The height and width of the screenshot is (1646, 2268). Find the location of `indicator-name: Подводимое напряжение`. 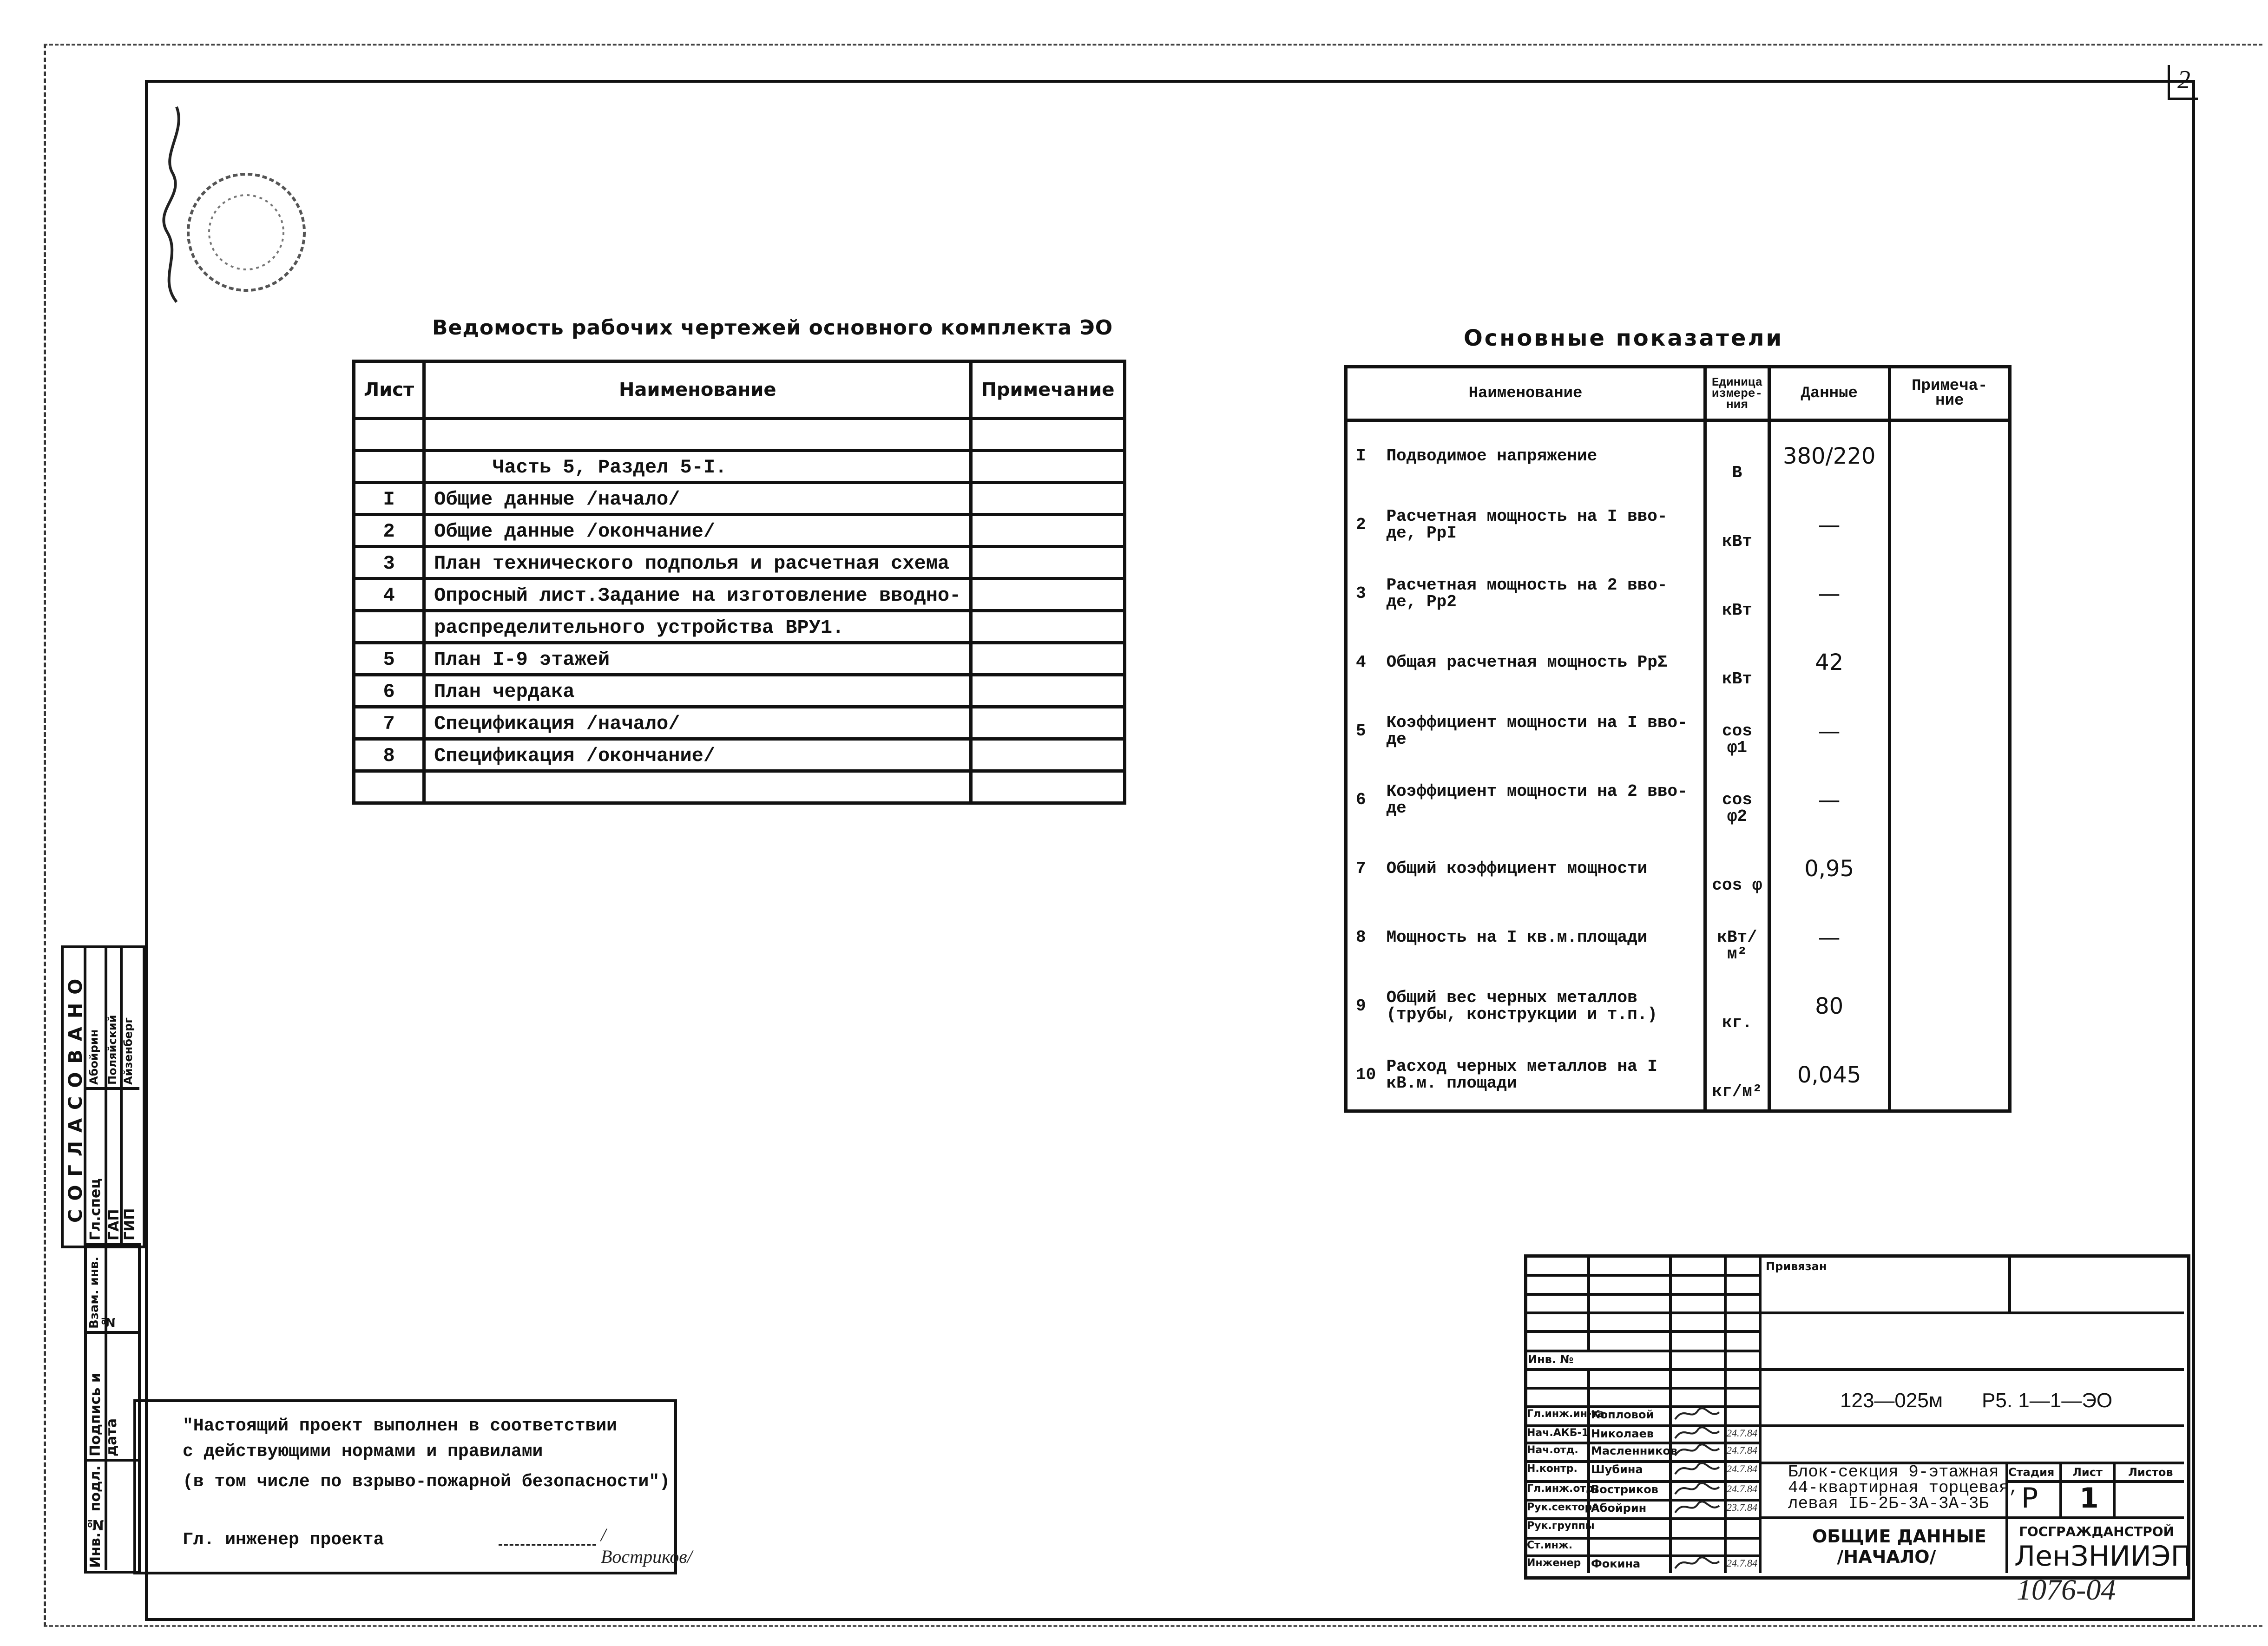

indicator-name: Подводимое напряжение is located at coordinates (1542, 455).